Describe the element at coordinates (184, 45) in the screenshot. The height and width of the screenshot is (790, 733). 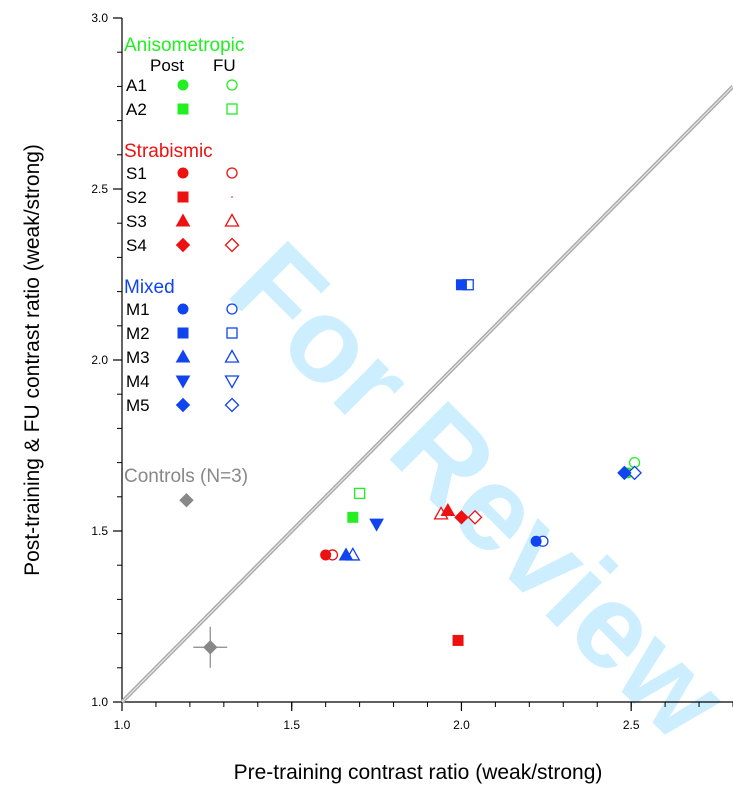
I see `legend-group-title: Anisometropic` at that location.